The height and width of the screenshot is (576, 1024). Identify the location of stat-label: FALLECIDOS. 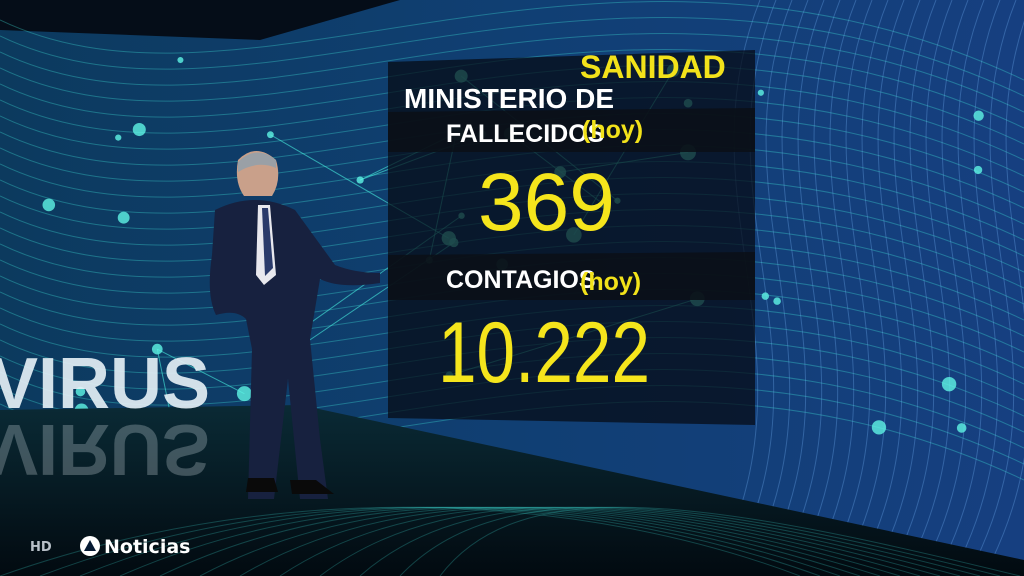
(525, 134).